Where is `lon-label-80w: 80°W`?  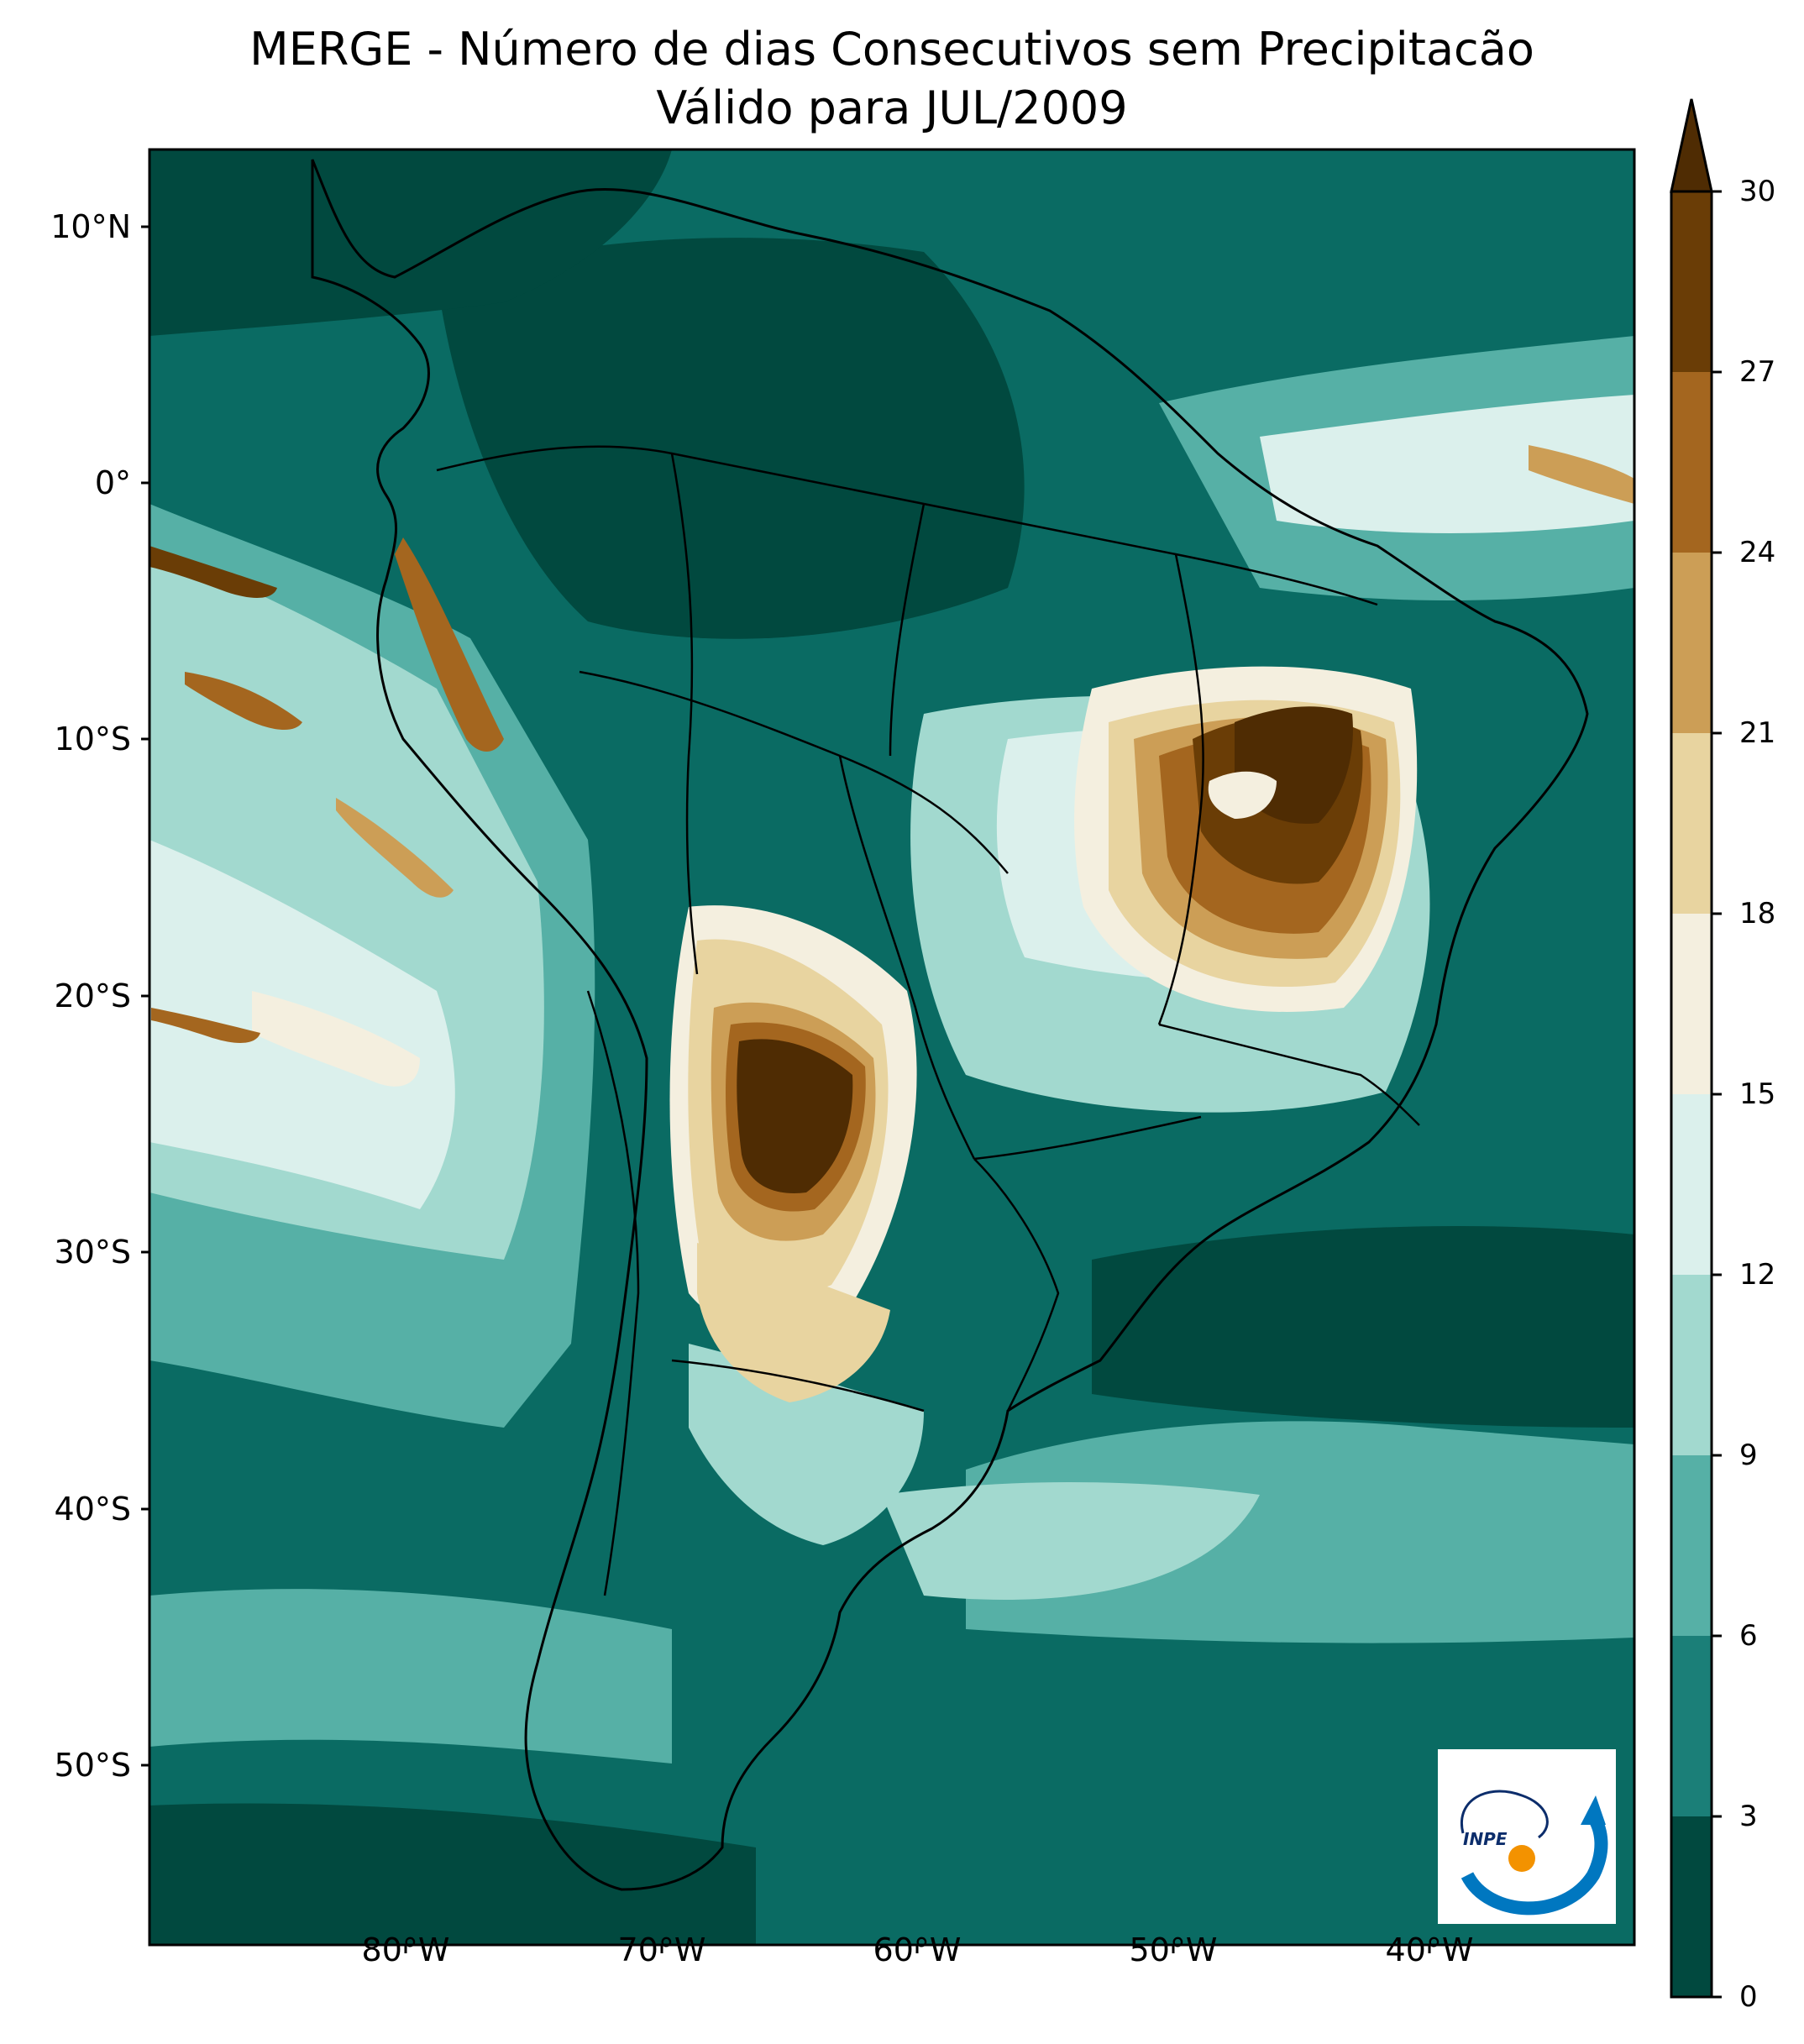 lon-label-80w: 80°W is located at coordinates (405, 1949).